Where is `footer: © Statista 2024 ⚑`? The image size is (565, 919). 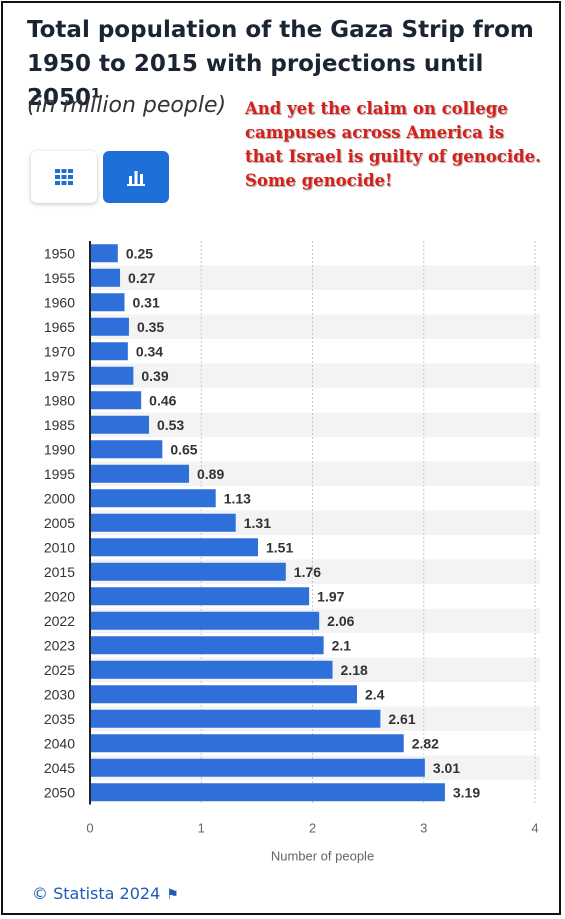
footer: © Statista 2024 ⚑ is located at coordinates (105, 893).